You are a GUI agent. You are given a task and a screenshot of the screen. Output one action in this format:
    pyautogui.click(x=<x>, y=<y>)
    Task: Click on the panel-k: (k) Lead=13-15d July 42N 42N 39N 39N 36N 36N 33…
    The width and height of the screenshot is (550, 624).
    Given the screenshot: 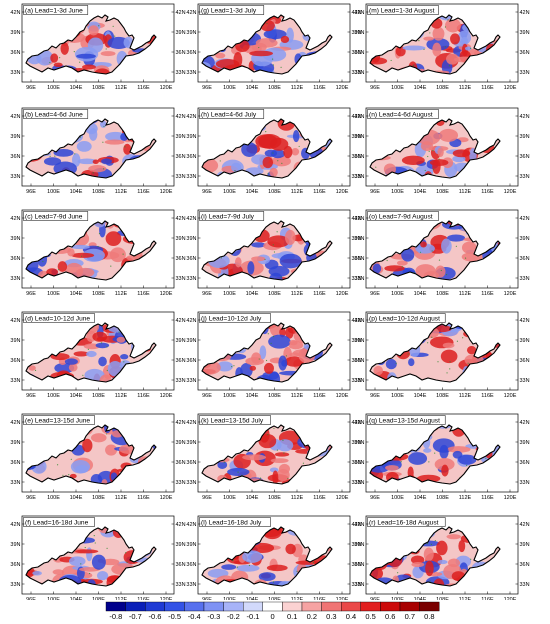 What is the action you would take?
    pyautogui.click(x=274, y=457)
    